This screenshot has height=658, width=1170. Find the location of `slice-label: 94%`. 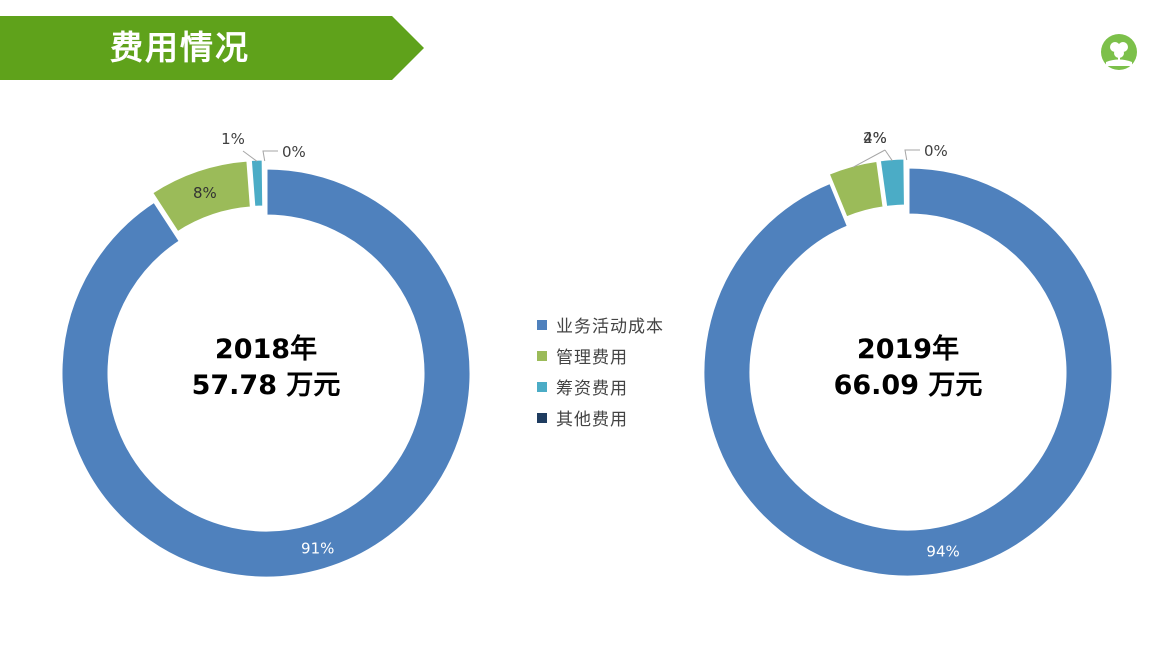

slice-label: 94% is located at coordinates (942, 552).